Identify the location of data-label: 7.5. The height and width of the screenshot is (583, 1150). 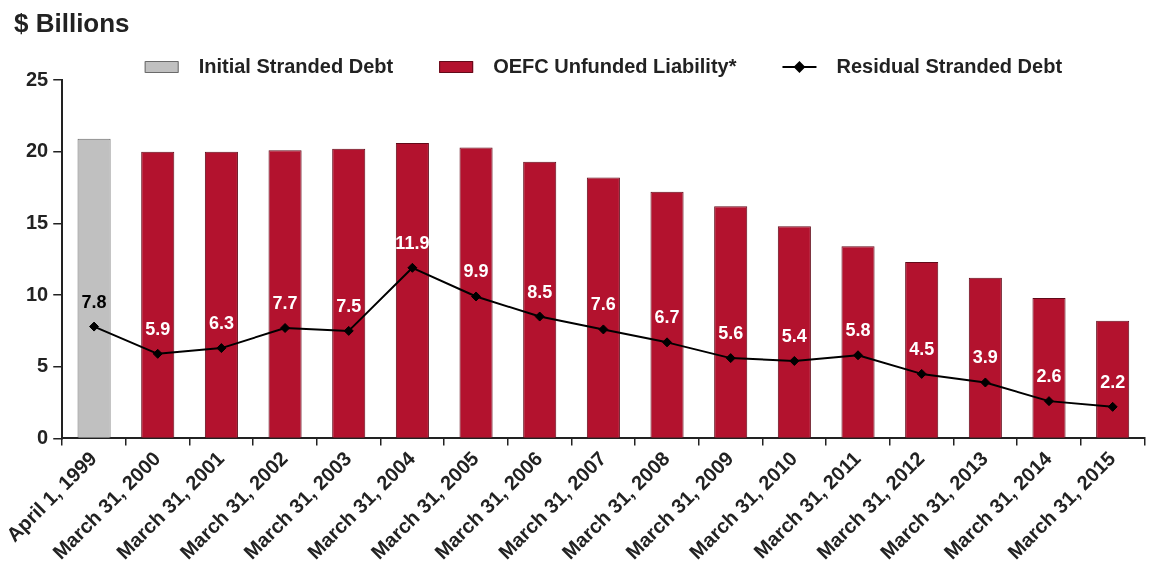
(349, 305).